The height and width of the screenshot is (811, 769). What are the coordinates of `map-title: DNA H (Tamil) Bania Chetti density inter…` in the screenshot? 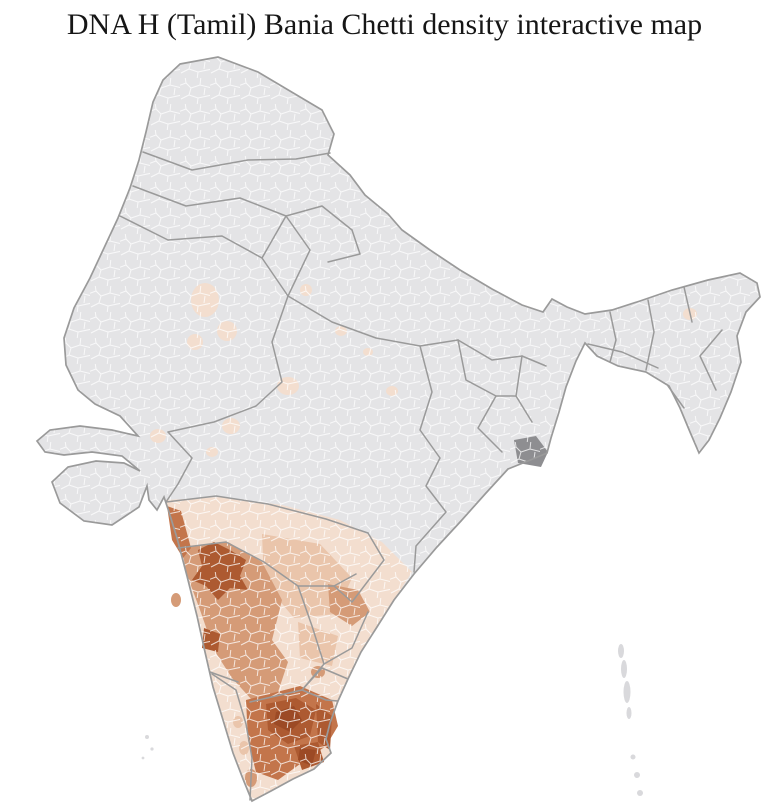 It's located at (384, 24).